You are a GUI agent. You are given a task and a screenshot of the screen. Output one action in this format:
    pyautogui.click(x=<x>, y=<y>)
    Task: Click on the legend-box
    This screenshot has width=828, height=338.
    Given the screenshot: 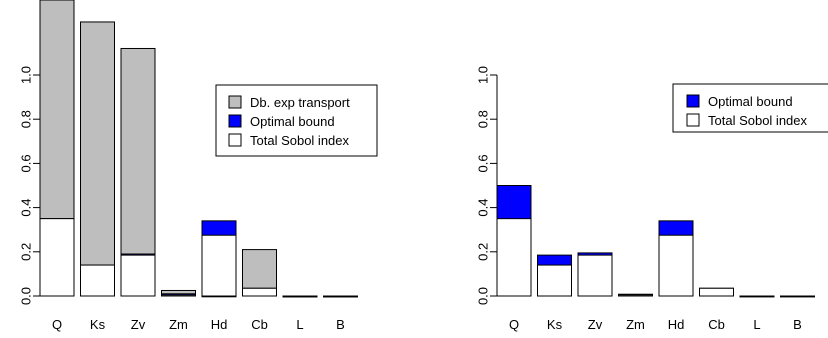 What is the action you would take?
    pyautogui.click(x=296, y=120)
    